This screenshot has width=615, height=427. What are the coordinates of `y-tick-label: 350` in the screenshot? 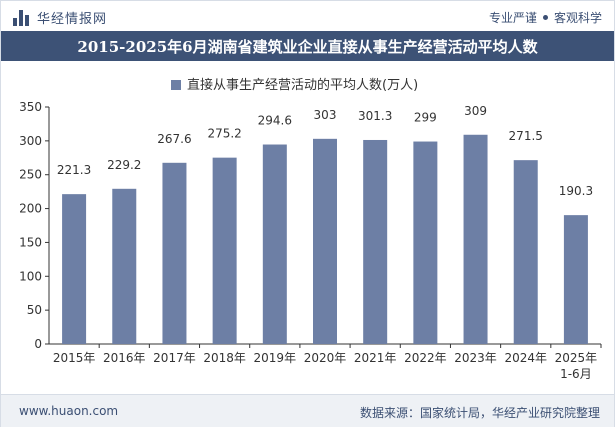 It's located at (30, 107).